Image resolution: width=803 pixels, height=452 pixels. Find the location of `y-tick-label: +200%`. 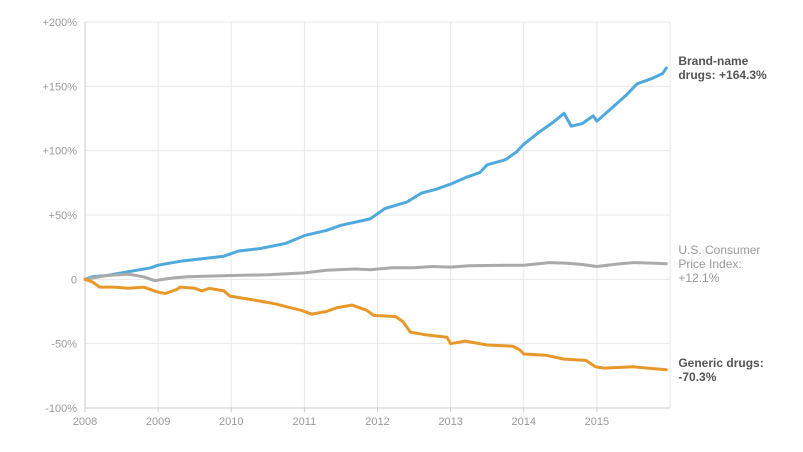

y-tick-label: +200% is located at coordinates (59, 23).